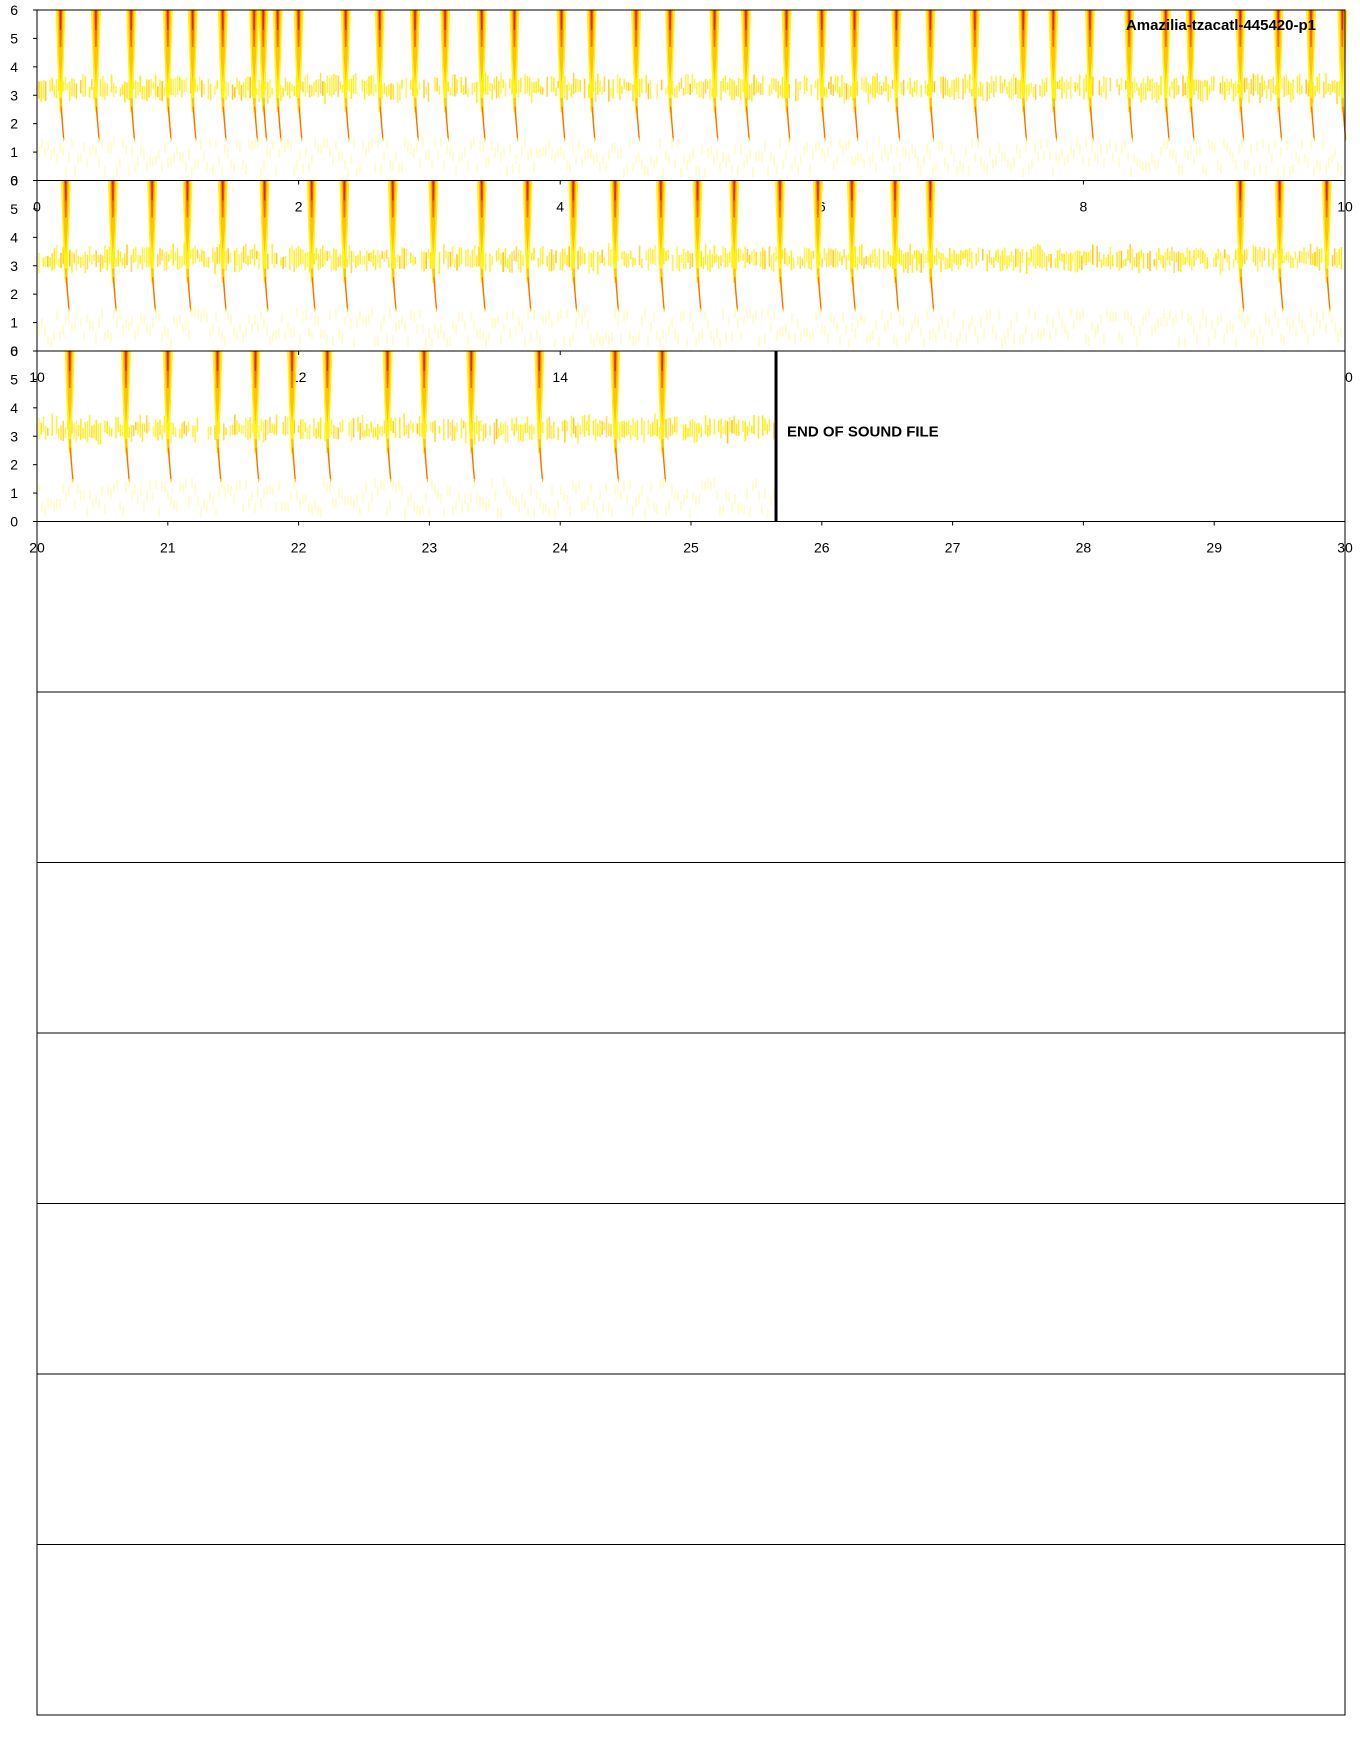 Image resolution: width=1360 pixels, height=1760 pixels. Describe the element at coordinates (14, 95) in the screenshot. I see `y-tick-label: 3` at that location.